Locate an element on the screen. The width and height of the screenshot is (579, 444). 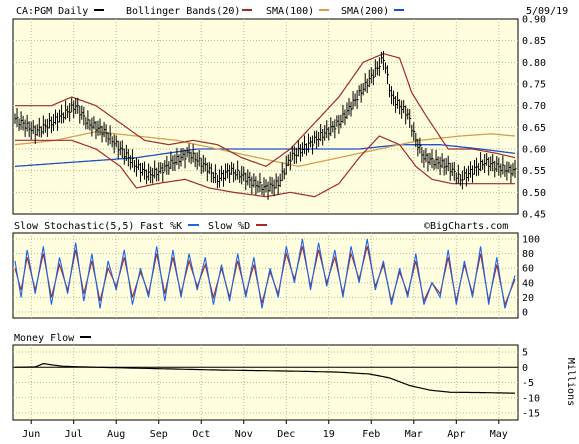
slow-legend-label: Slow %D is located at coordinates (229, 226).